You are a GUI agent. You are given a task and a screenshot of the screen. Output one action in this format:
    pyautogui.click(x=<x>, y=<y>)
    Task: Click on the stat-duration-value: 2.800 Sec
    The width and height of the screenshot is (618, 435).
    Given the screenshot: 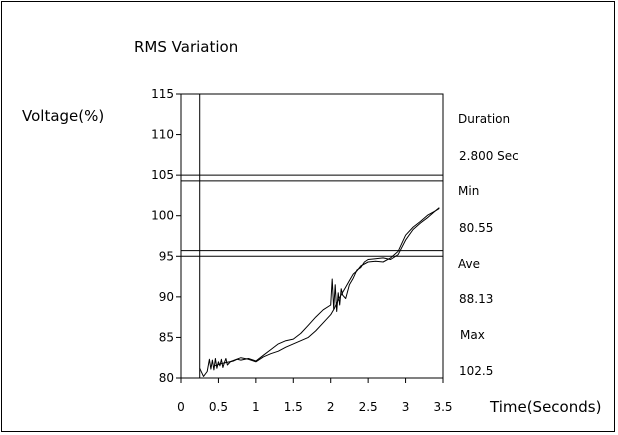 What is the action you would take?
    pyautogui.click(x=489, y=156)
    